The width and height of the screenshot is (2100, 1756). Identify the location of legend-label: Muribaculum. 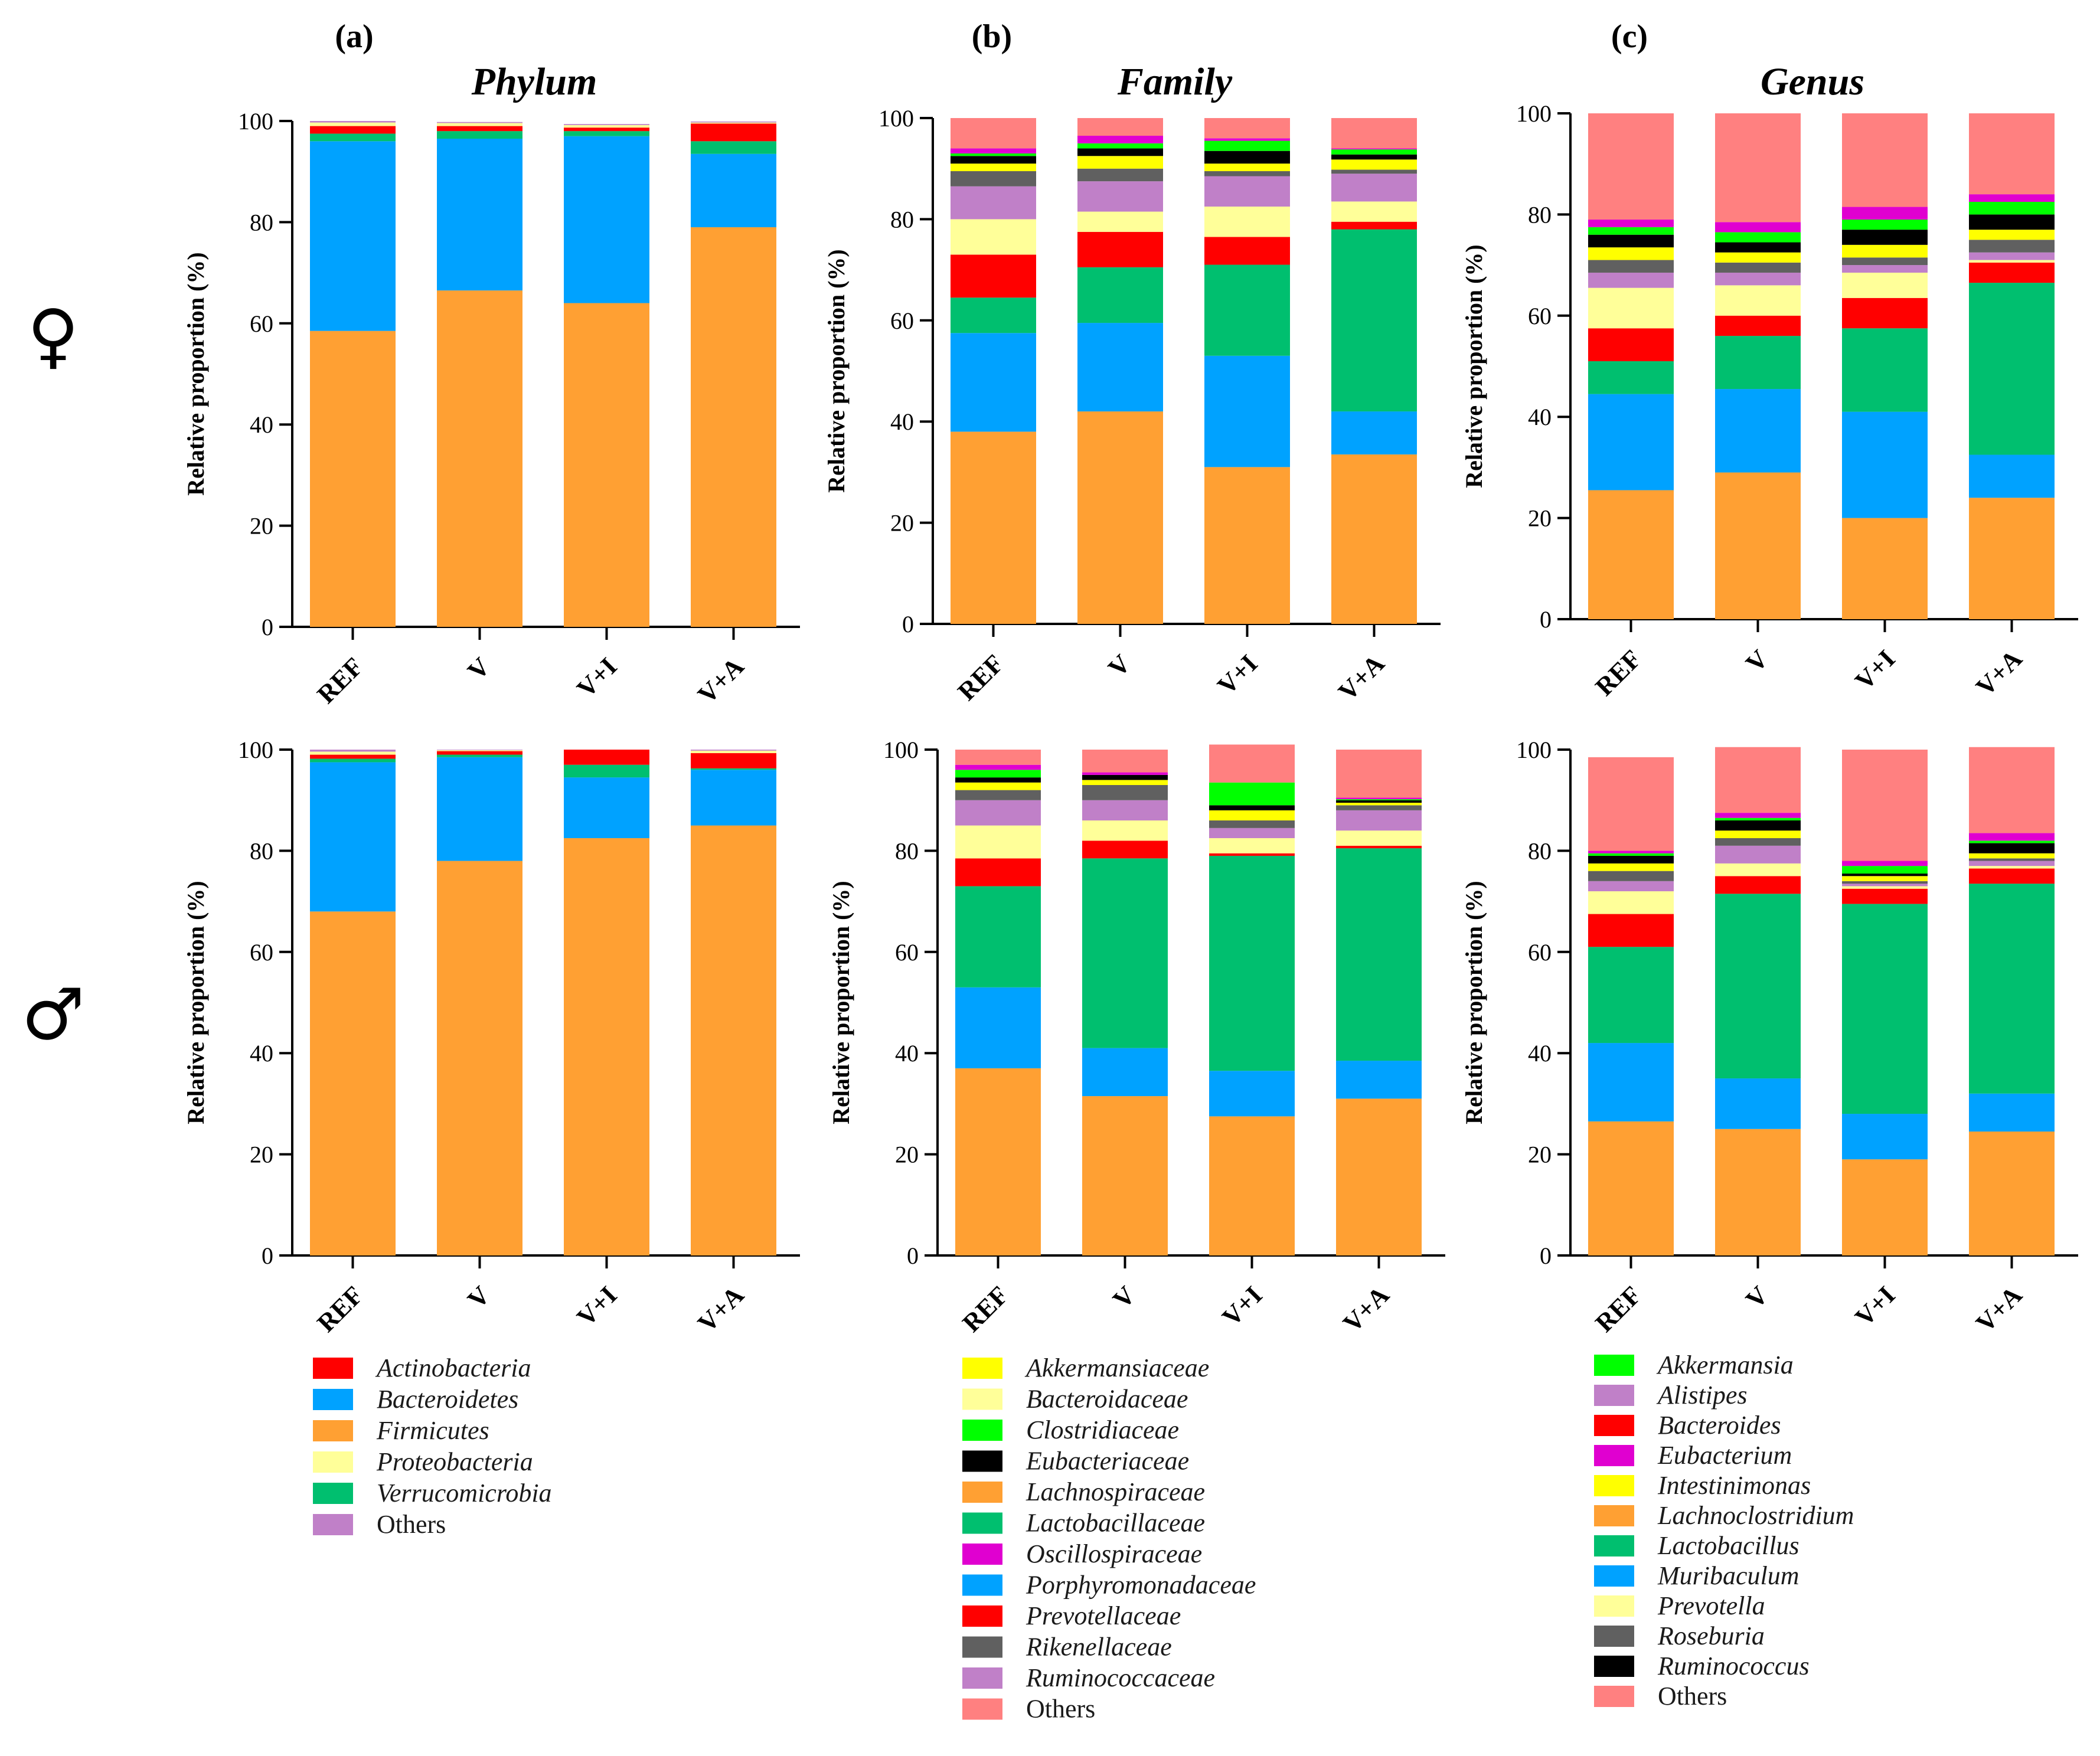
(1728, 1575).